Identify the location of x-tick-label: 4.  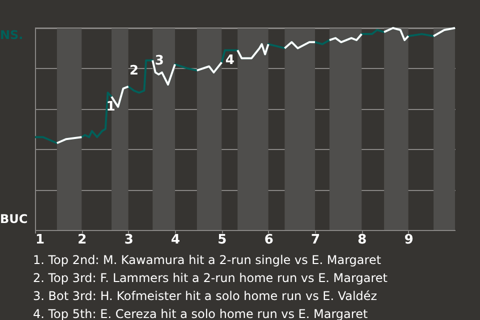
(175, 240).